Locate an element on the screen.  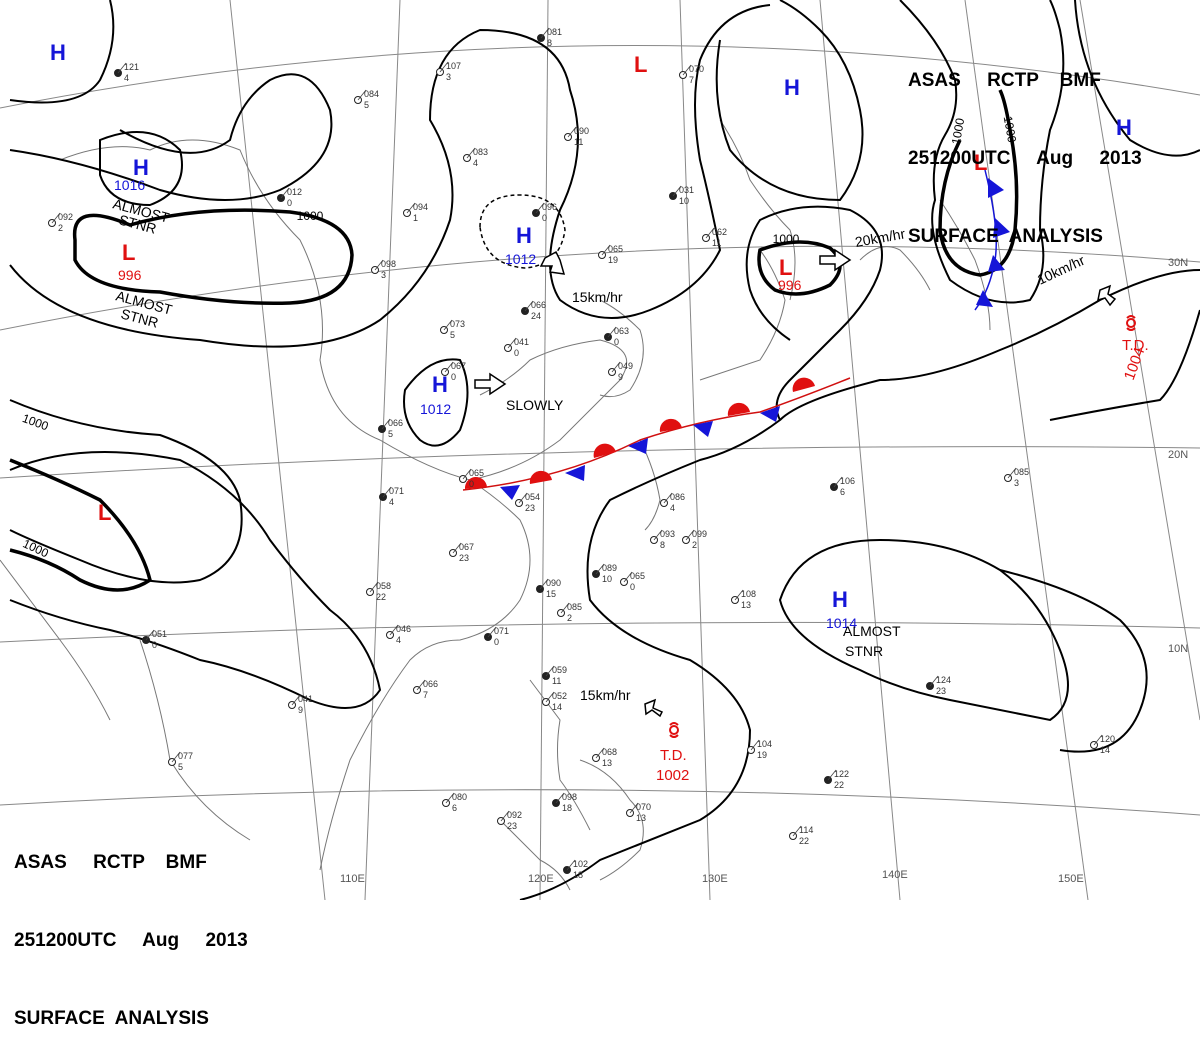
low-center: L is located at coordinates (104, 512).